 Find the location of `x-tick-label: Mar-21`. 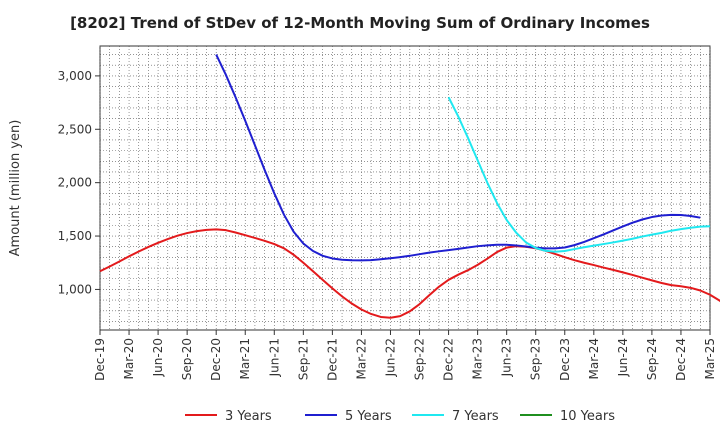

x-tick-label: Mar-21 is located at coordinates (245, 358).